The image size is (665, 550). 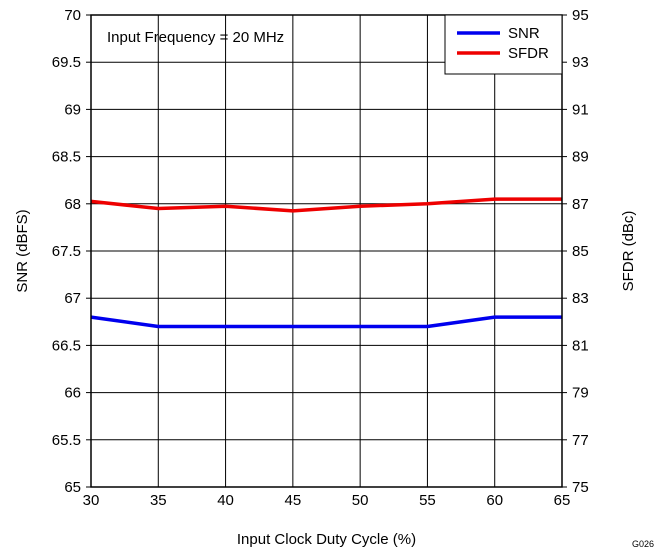 I want to click on y-tick-label-right: 79, so click(x=580, y=393).